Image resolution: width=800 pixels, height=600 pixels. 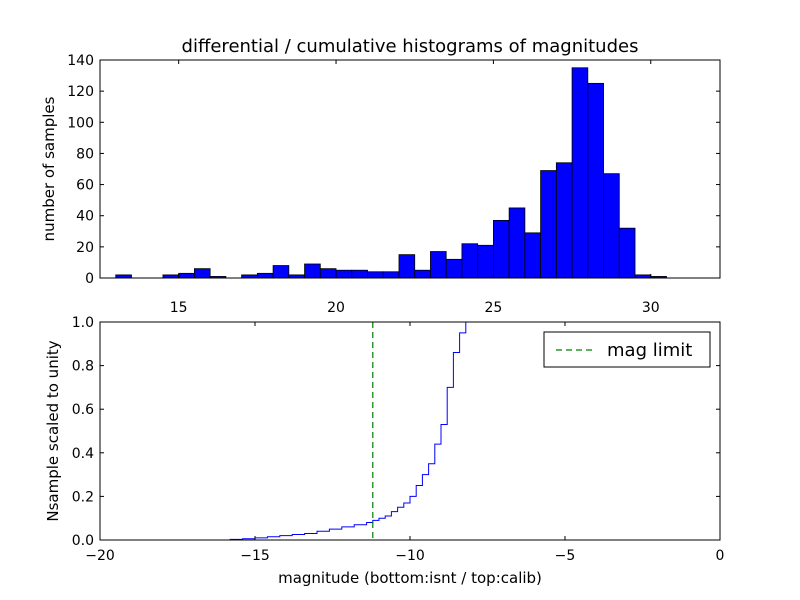 I want to click on top-y-tick-label: 140, so click(x=80, y=61).